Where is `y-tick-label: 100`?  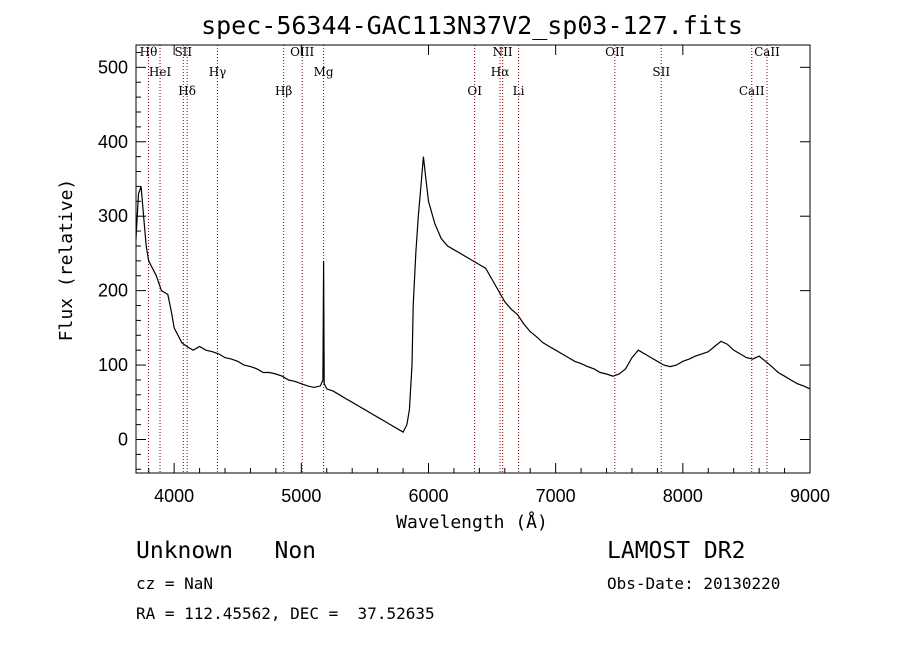
y-tick-label: 100 is located at coordinates (113, 365).